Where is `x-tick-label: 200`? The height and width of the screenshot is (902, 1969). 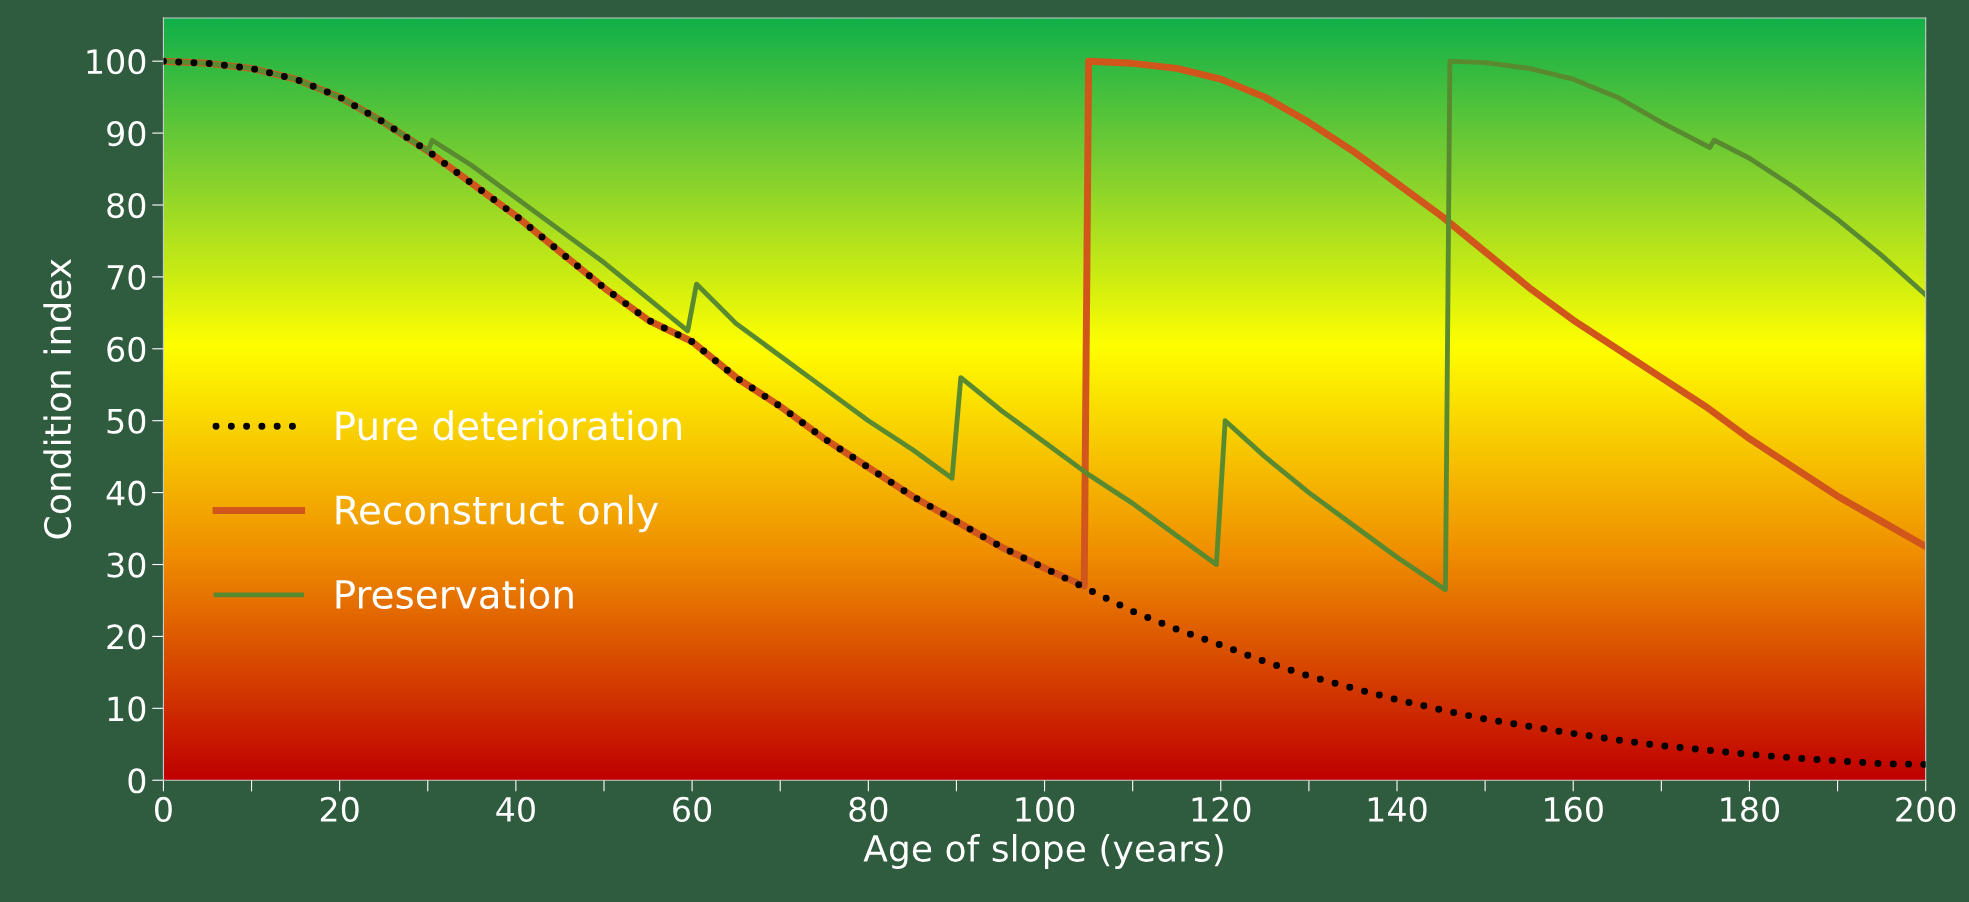
x-tick-label: 200 is located at coordinates (1926, 809).